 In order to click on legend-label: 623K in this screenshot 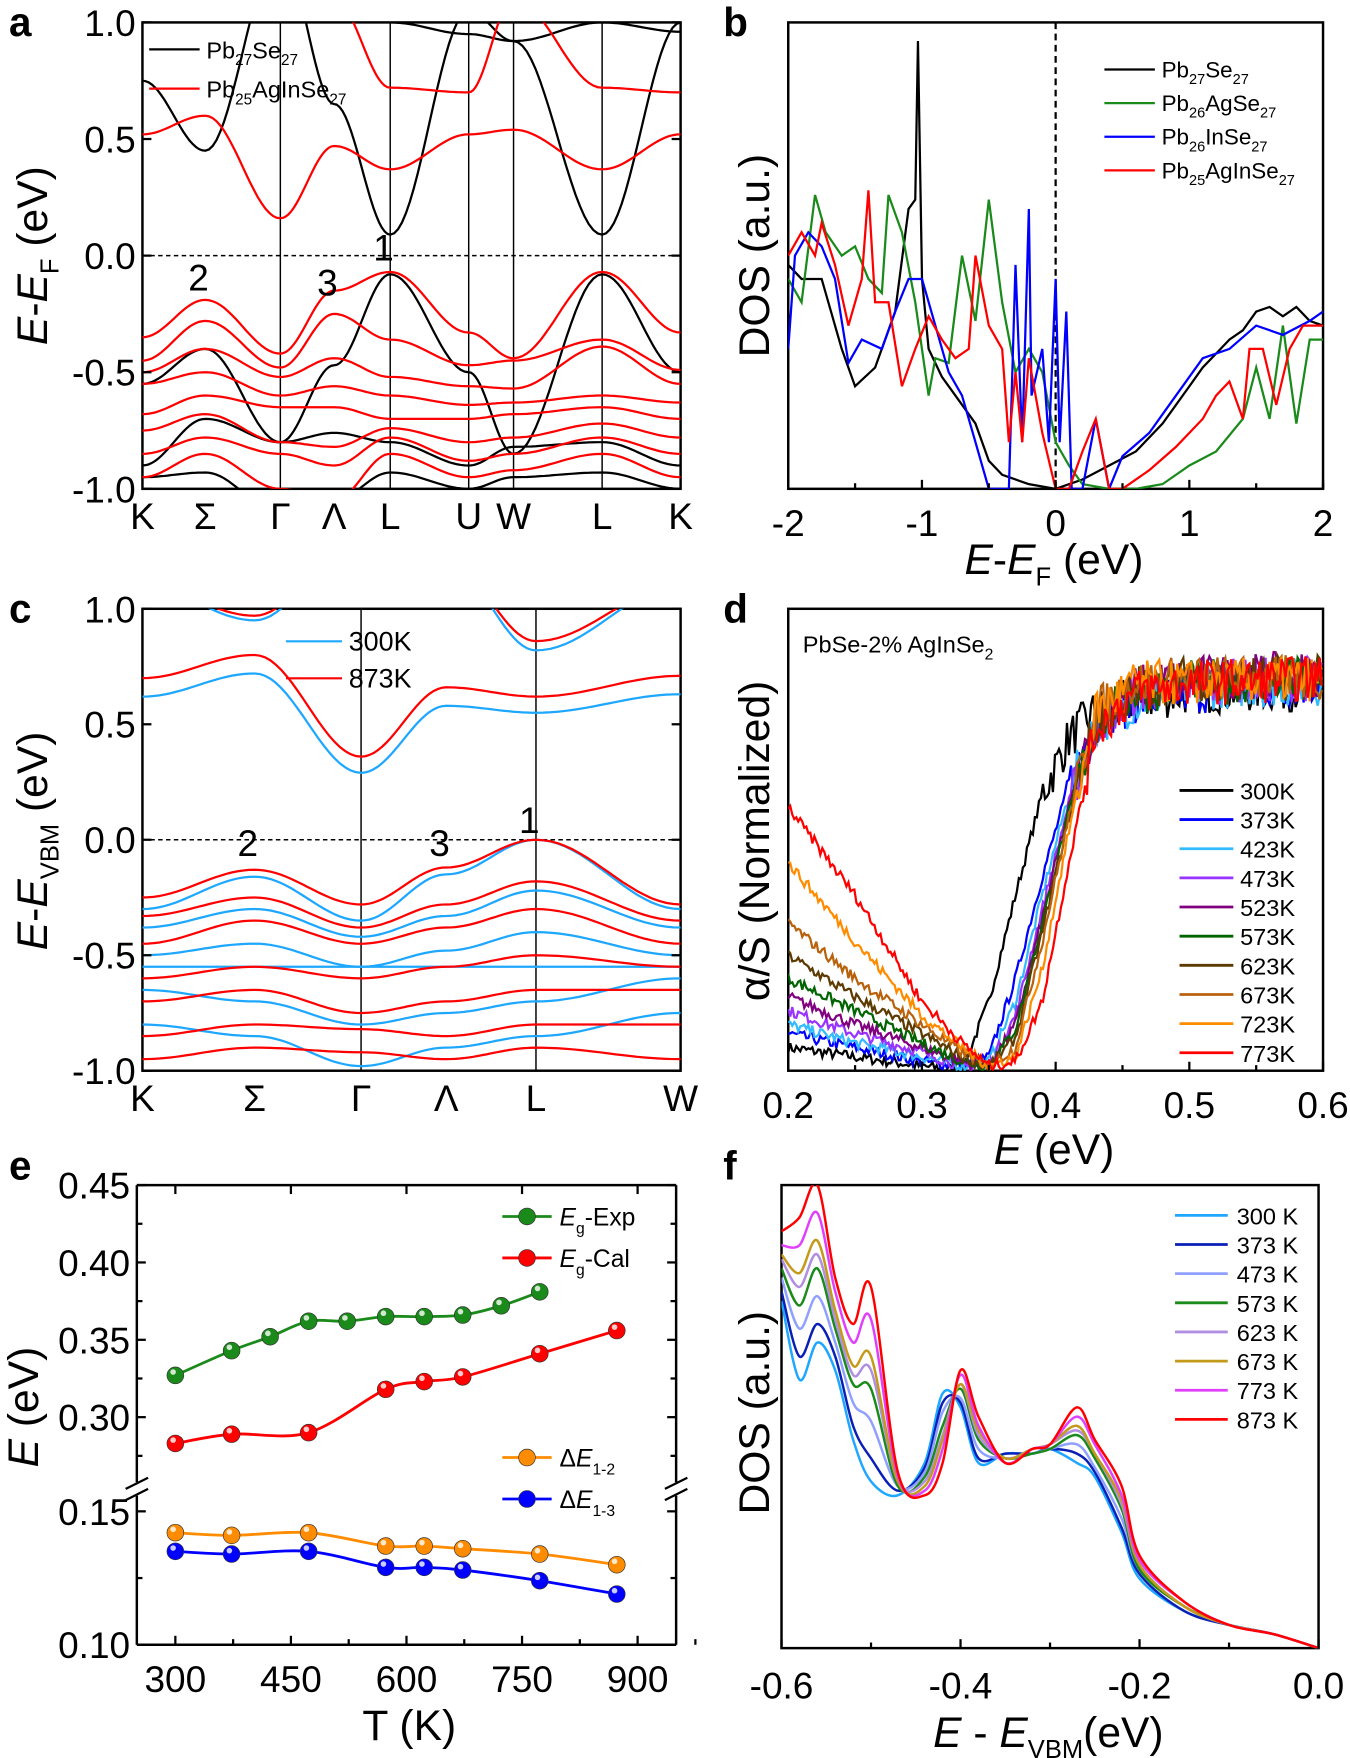, I will do `click(1267, 966)`.